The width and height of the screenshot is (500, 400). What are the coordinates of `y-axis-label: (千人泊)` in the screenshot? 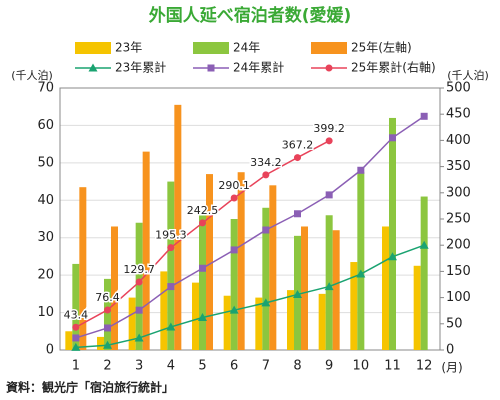 It's located at (32, 75).